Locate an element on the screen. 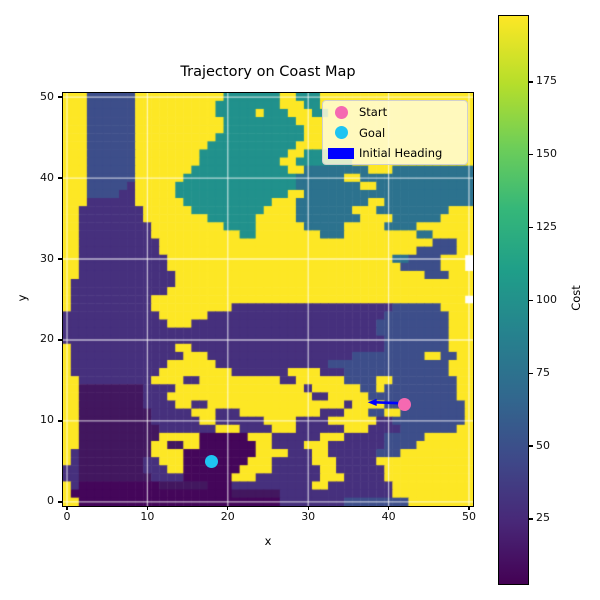 The height and width of the screenshot is (600, 600). colorbar-tick-label: 150 is located at coordinates (546, 154).